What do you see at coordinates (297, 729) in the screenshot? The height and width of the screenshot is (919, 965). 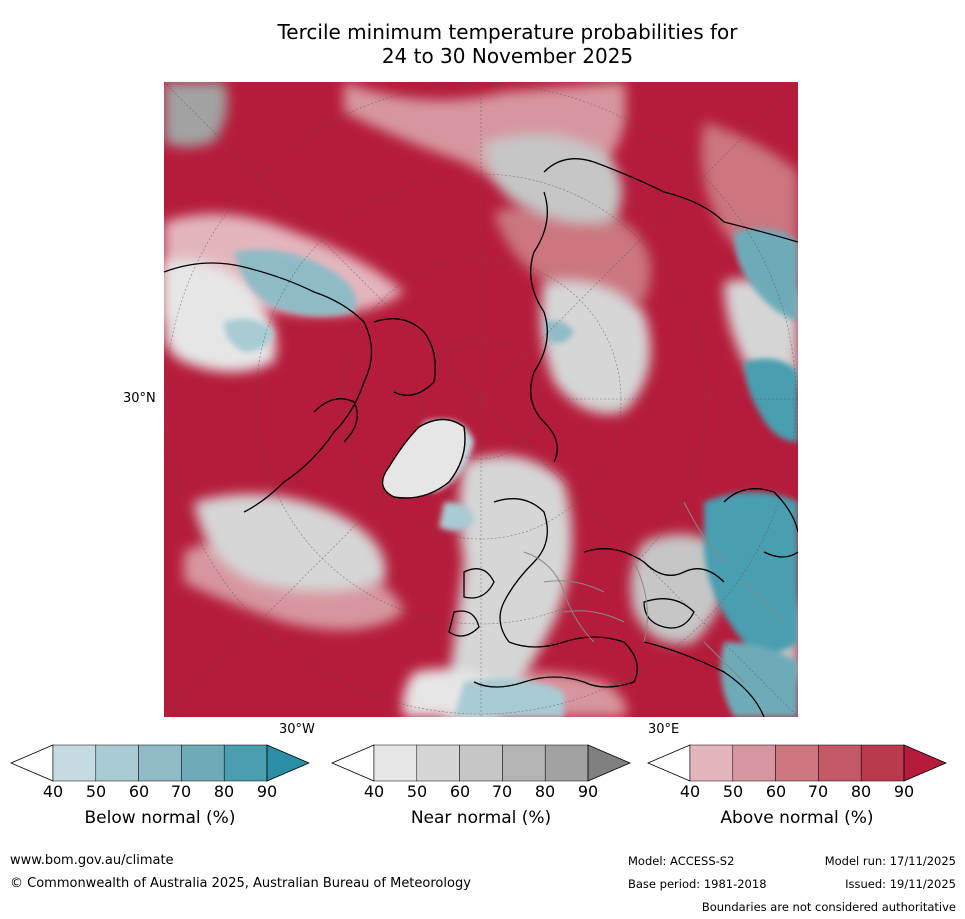 I see `lon-label-30w: 30°W` at bounding box center [297, 729].